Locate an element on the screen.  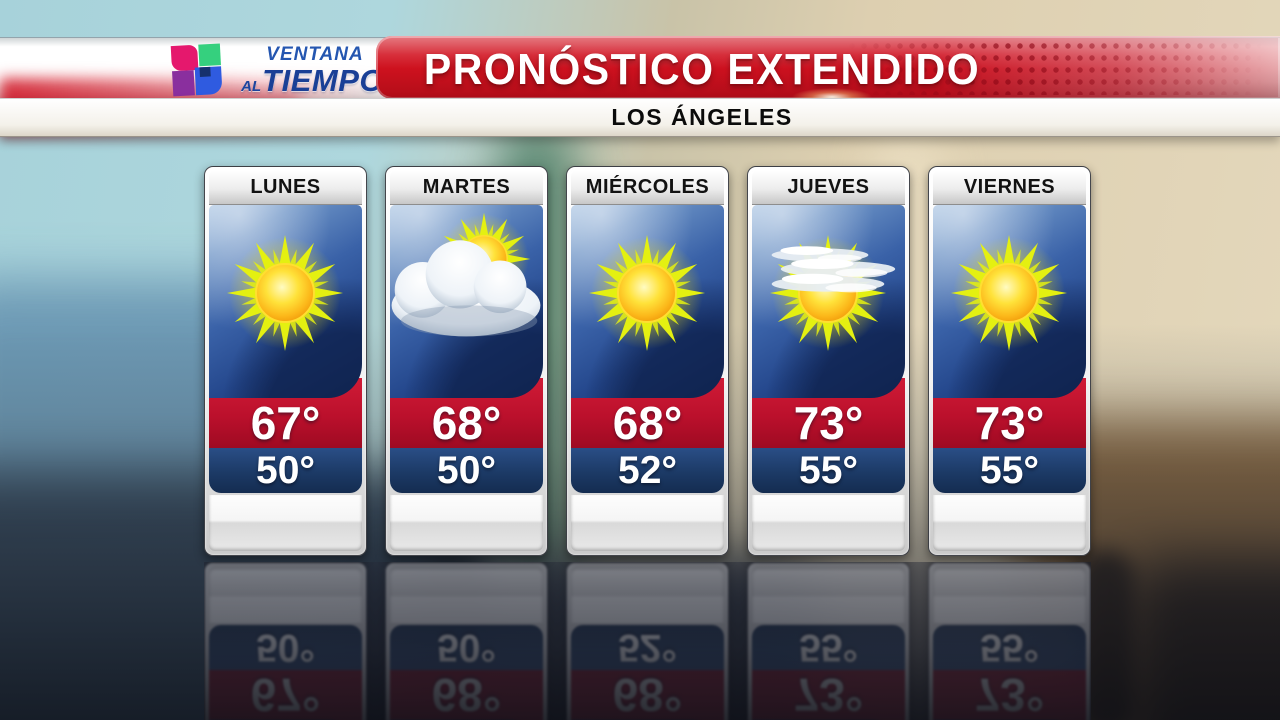
title-banner is located at coordinates (828, 67).